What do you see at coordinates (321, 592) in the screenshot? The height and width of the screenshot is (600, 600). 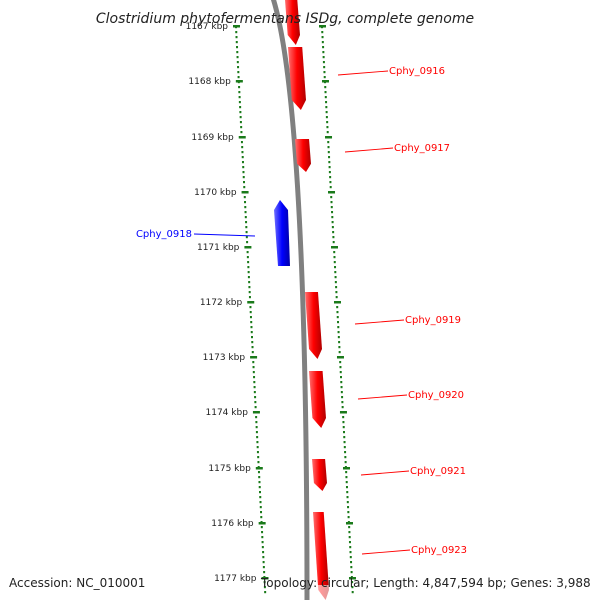 I see `gene-fade` at bounding box center [321, 592].